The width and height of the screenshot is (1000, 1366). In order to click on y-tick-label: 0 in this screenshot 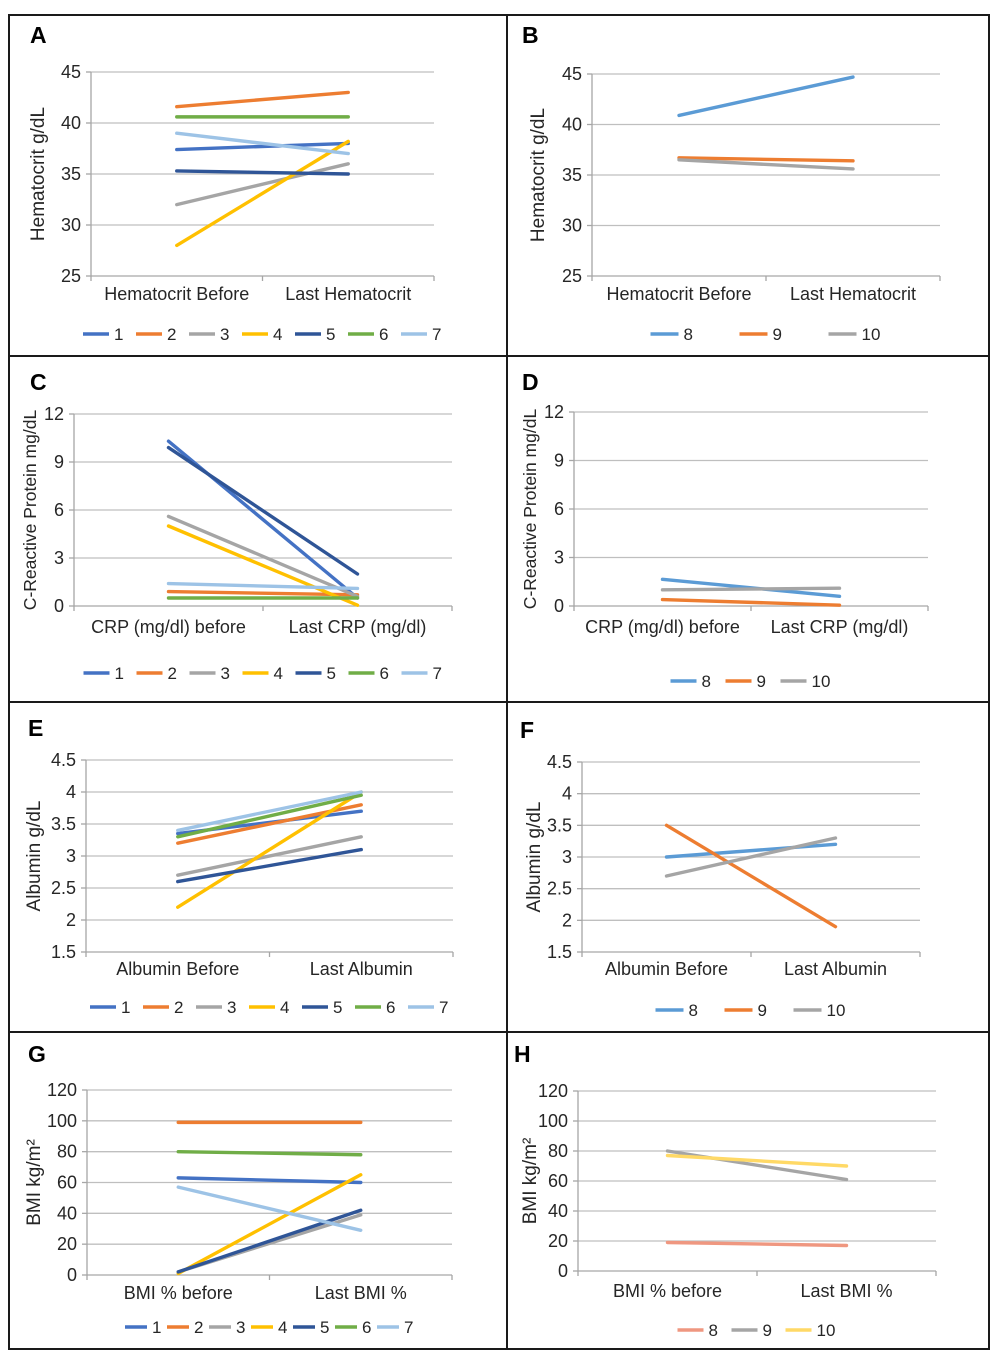, I will do `click(59, 606)`.